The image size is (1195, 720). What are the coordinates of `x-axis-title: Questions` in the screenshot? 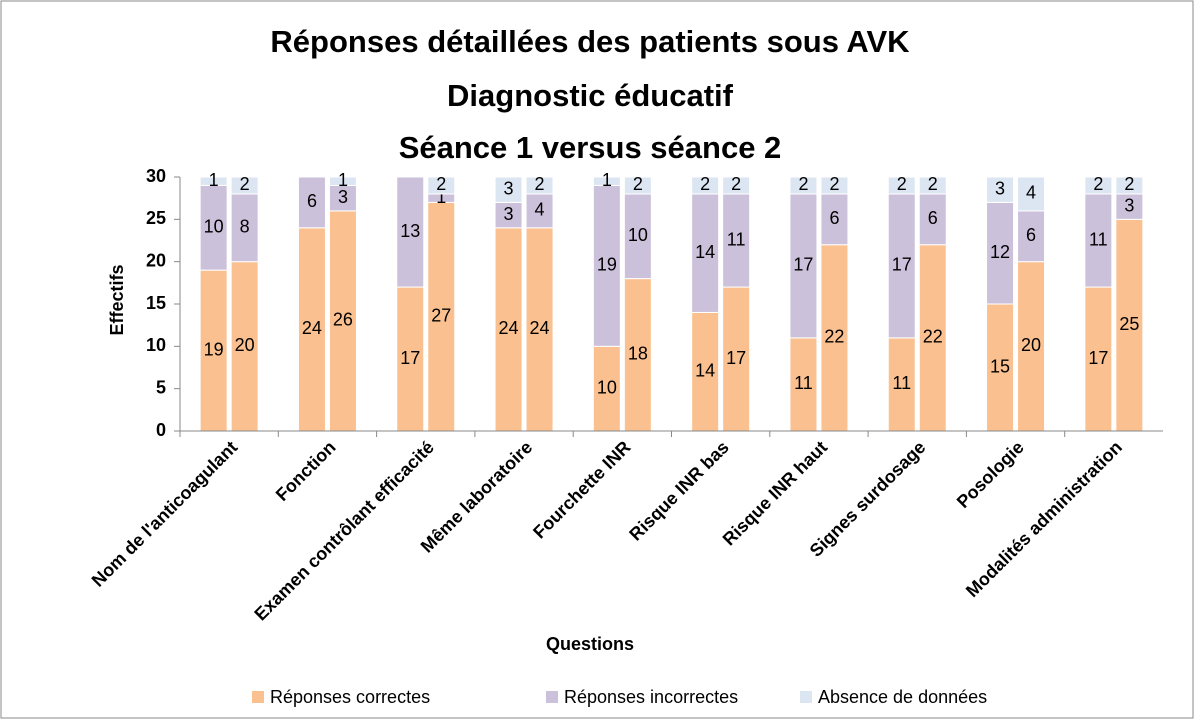 It's located at (590, 644).